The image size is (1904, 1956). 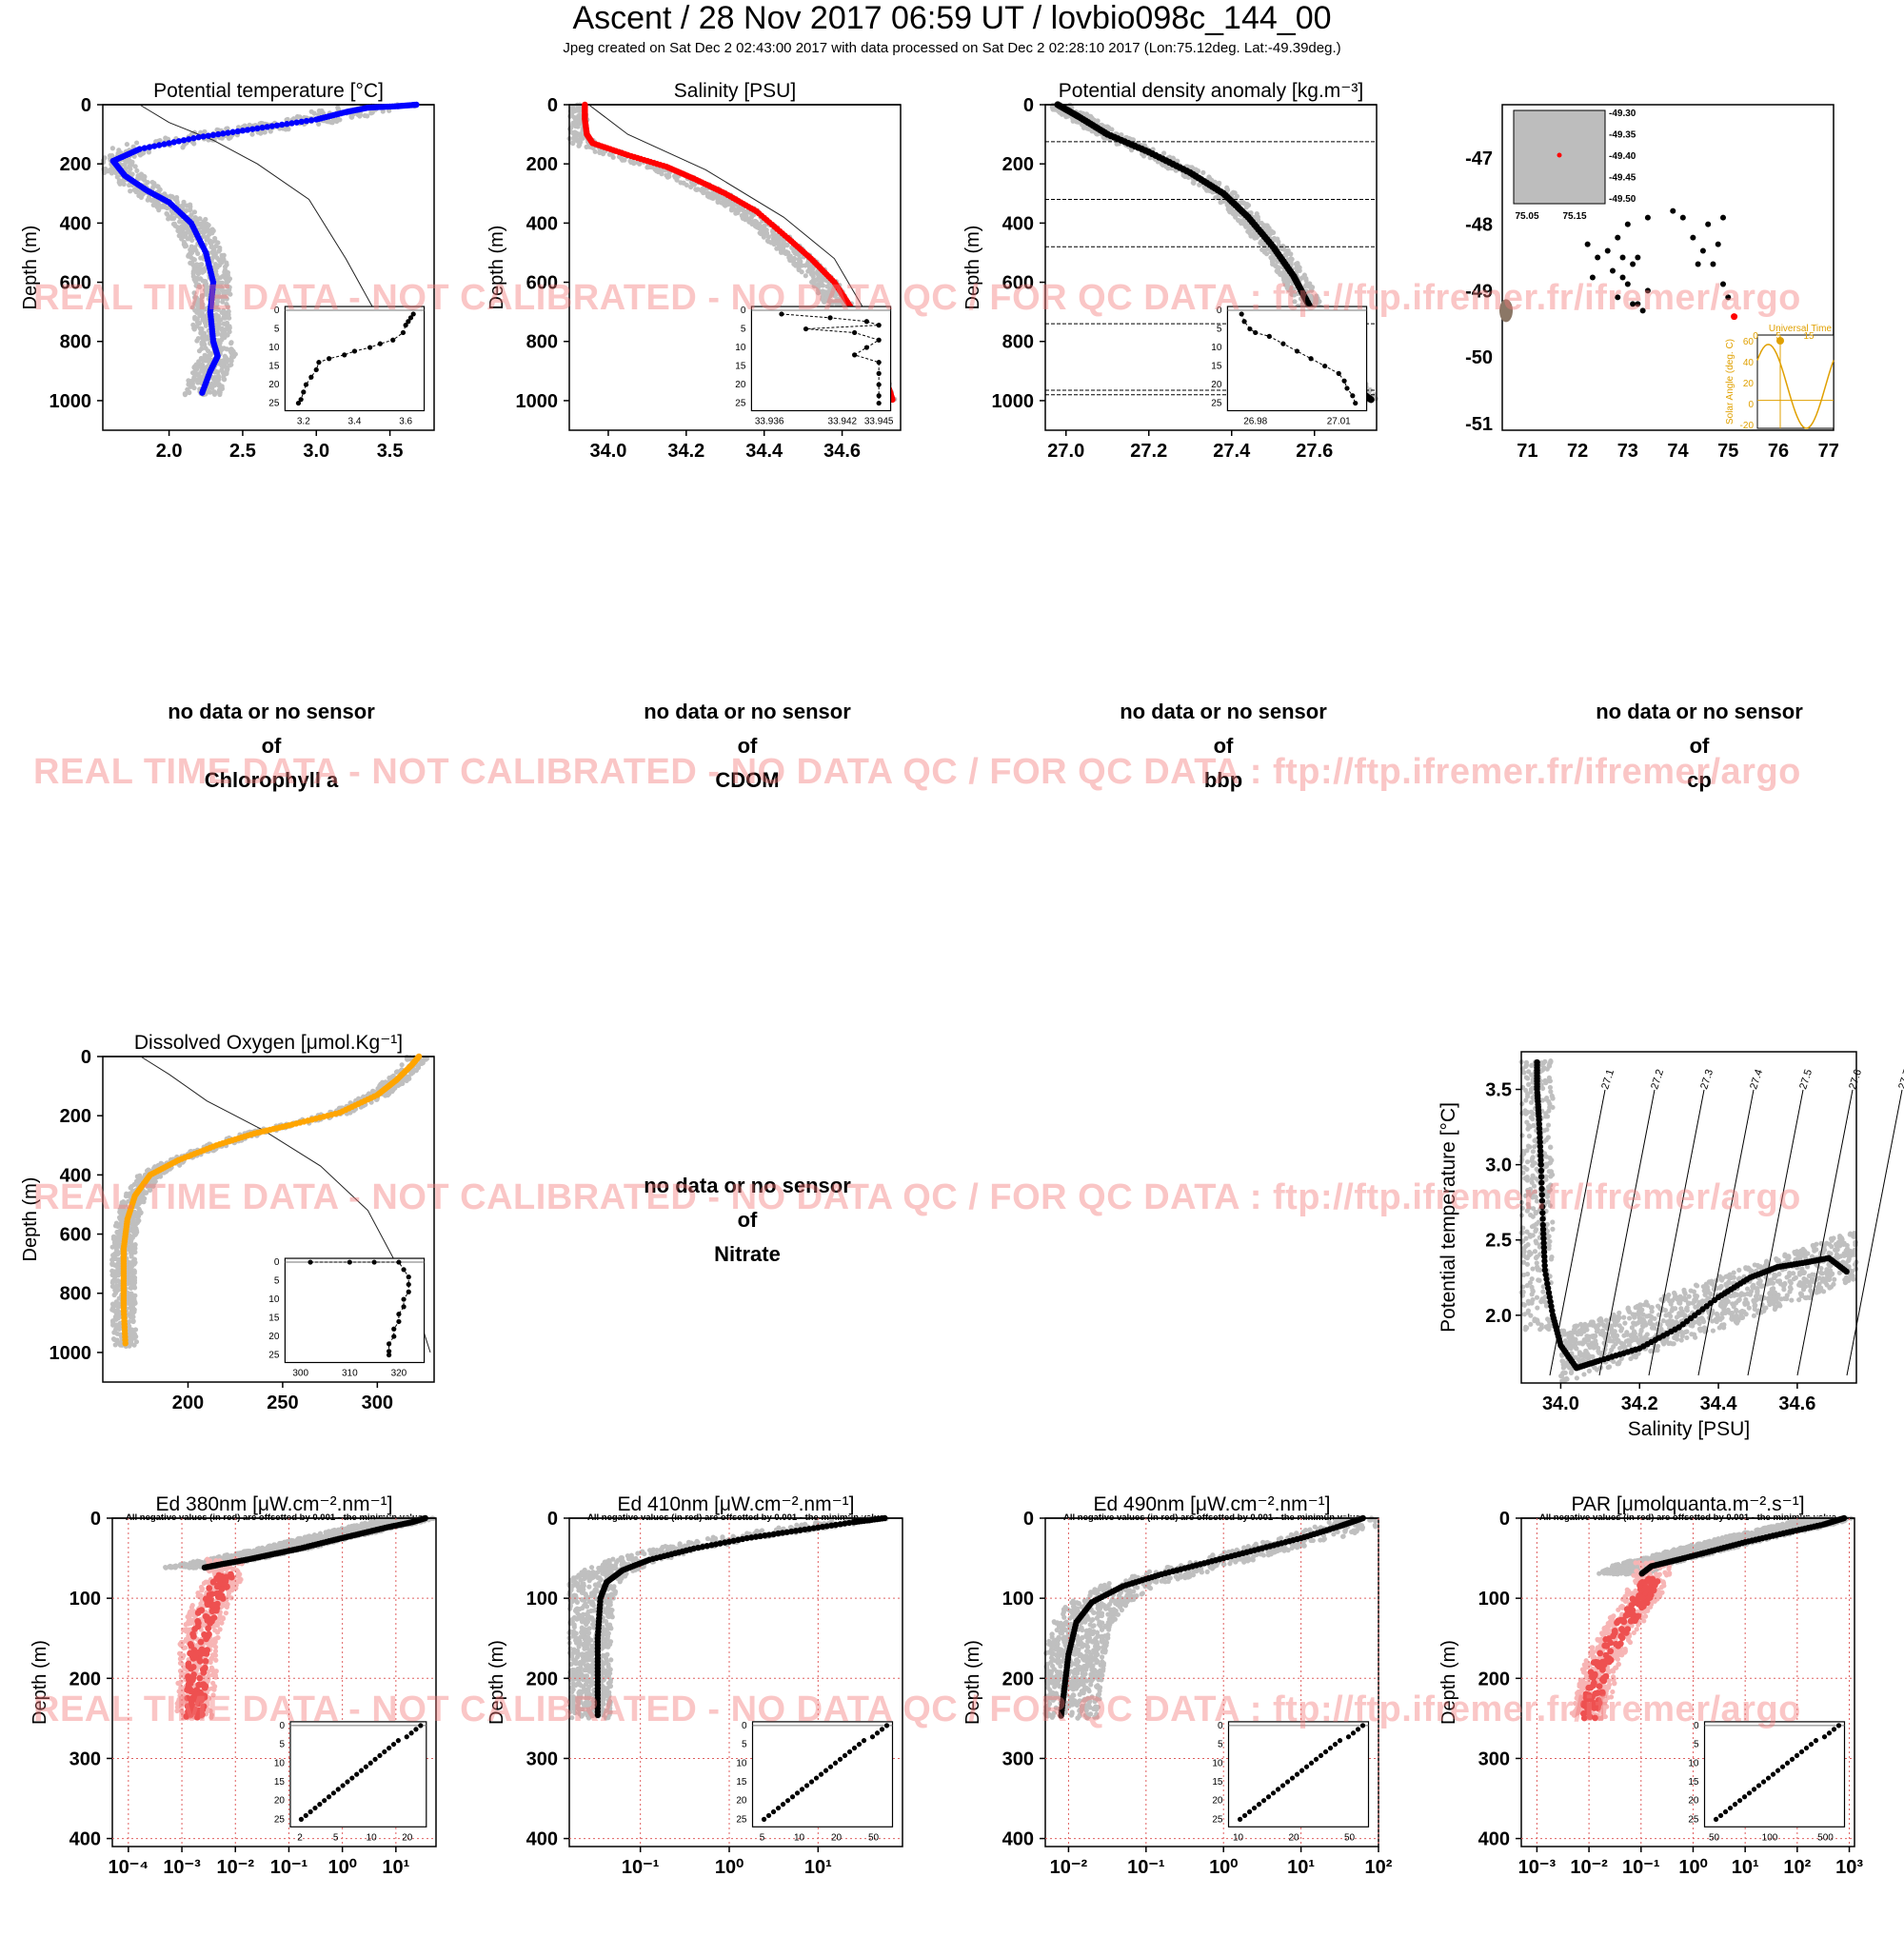 What do you see at coordinates (169, 452) in the screenshot?
I see `x-tick-label: 2.0` at bounding box center [169, 452].